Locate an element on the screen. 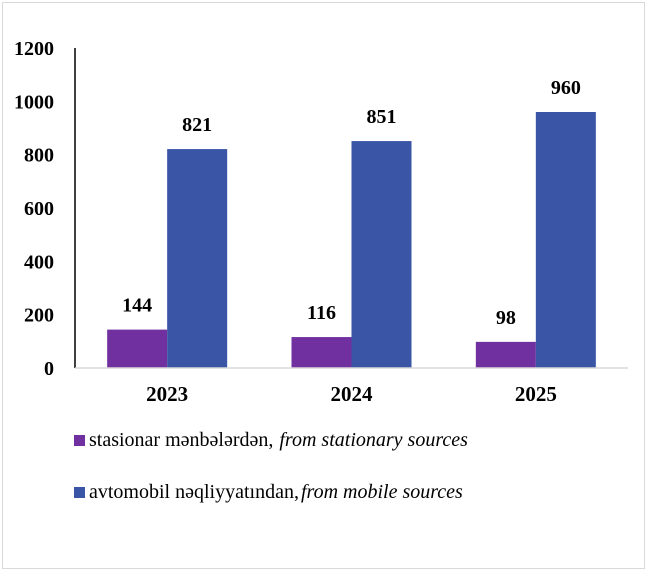 This screenshot has width=649, height=573. data-label: 144 is located at coordinates (137, 306).